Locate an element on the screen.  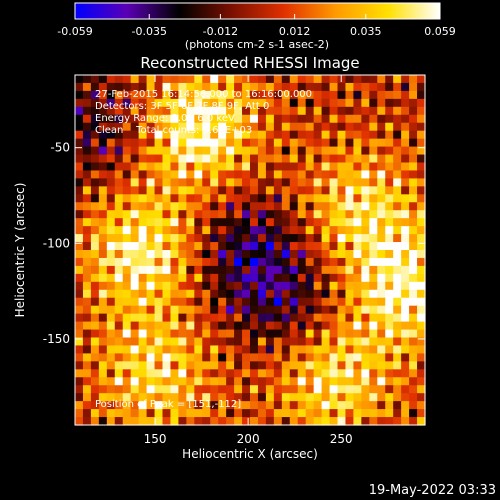
annotation-time-range: 27-Feb-2015 16:14:56.000 to 16:16:00.000 is located at coordinates (203, 94).